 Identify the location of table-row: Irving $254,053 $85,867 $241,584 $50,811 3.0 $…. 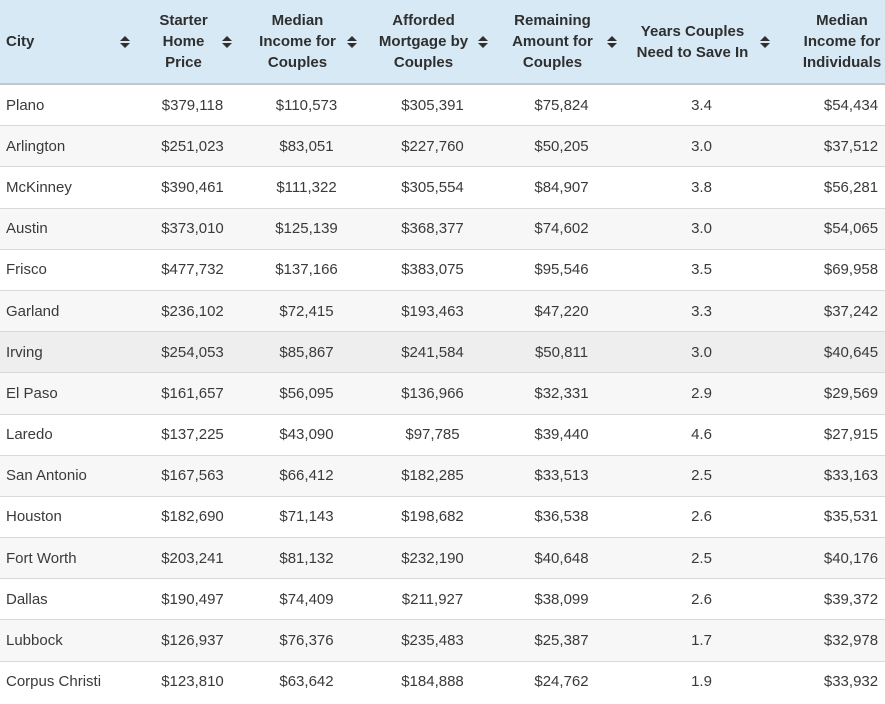
(442, 352).